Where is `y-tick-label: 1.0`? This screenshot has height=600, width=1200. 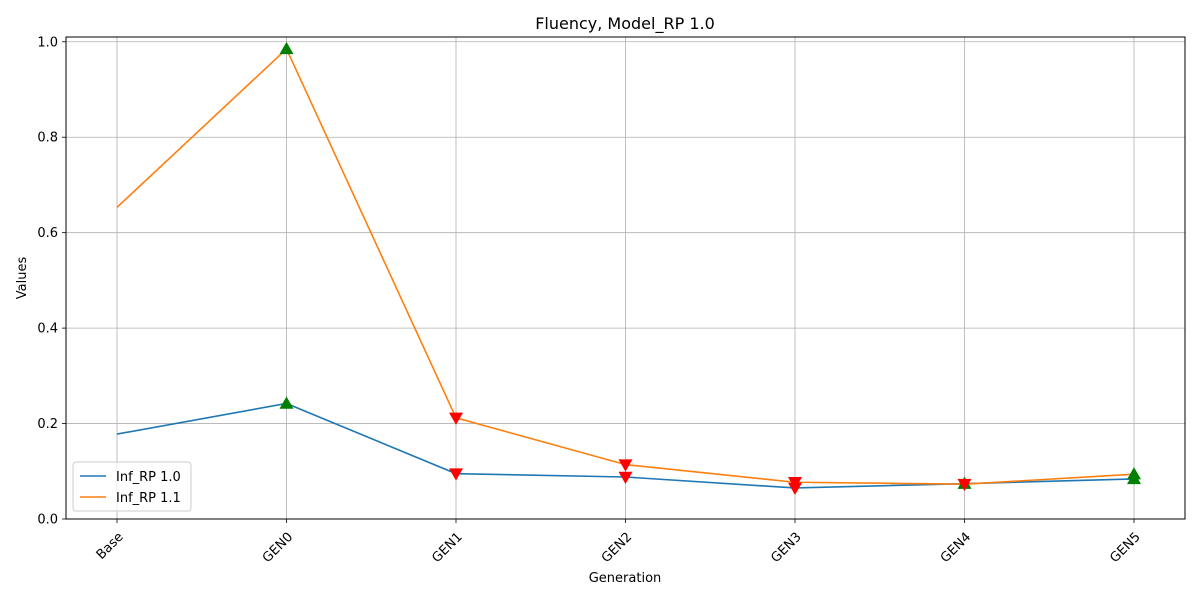
y-tick-label: 1.0 is located at coordinates (47, 42).